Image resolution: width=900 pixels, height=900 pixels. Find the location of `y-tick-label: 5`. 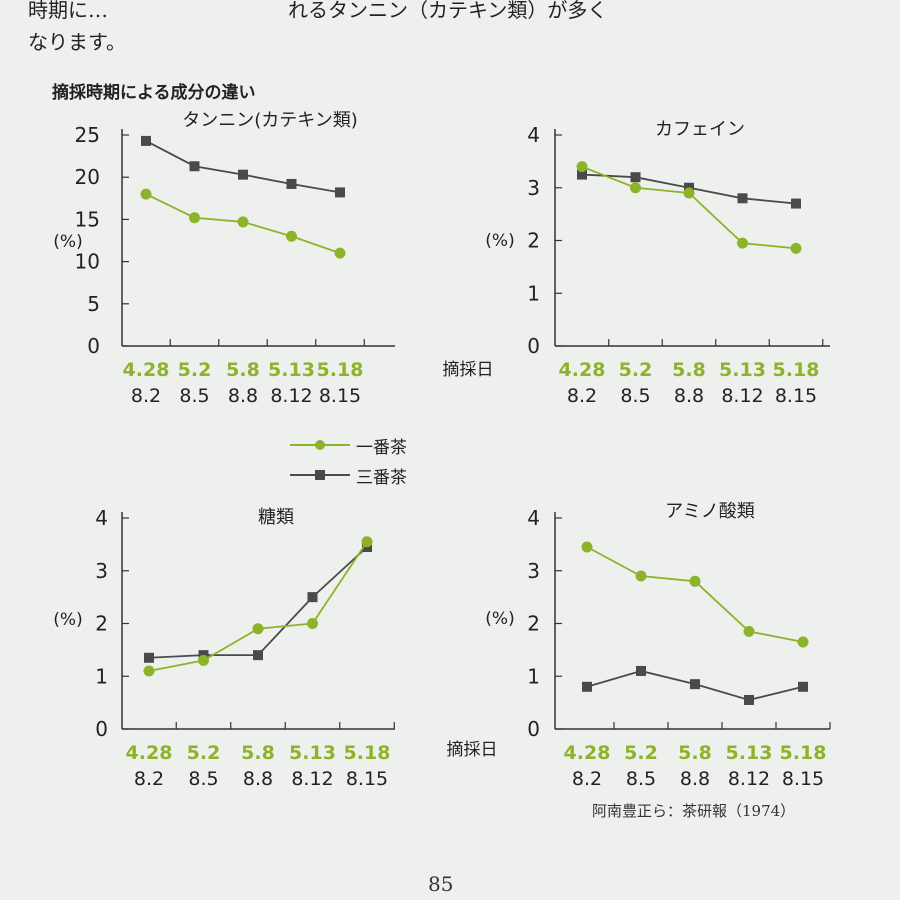

y-tick-label: 5 is located at coordinates (93, 304).